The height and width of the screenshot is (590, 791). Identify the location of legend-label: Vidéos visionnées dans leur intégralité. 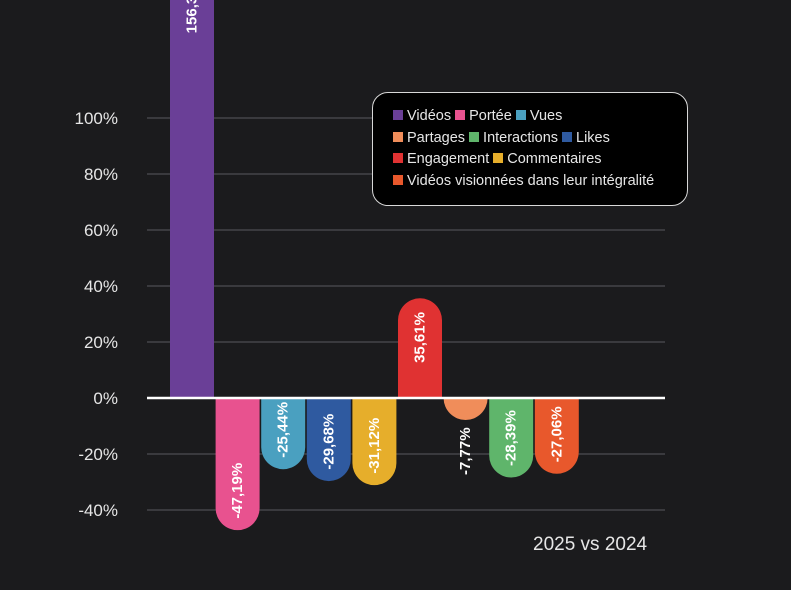
(531, 180).